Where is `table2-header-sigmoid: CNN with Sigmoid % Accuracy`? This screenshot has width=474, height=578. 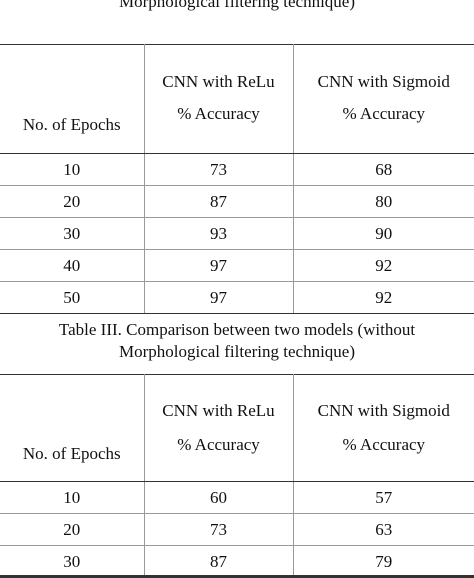 table2-header-sigmoid: CNN with Sigmoid % Accuracy is located at coordinates (383, 99).